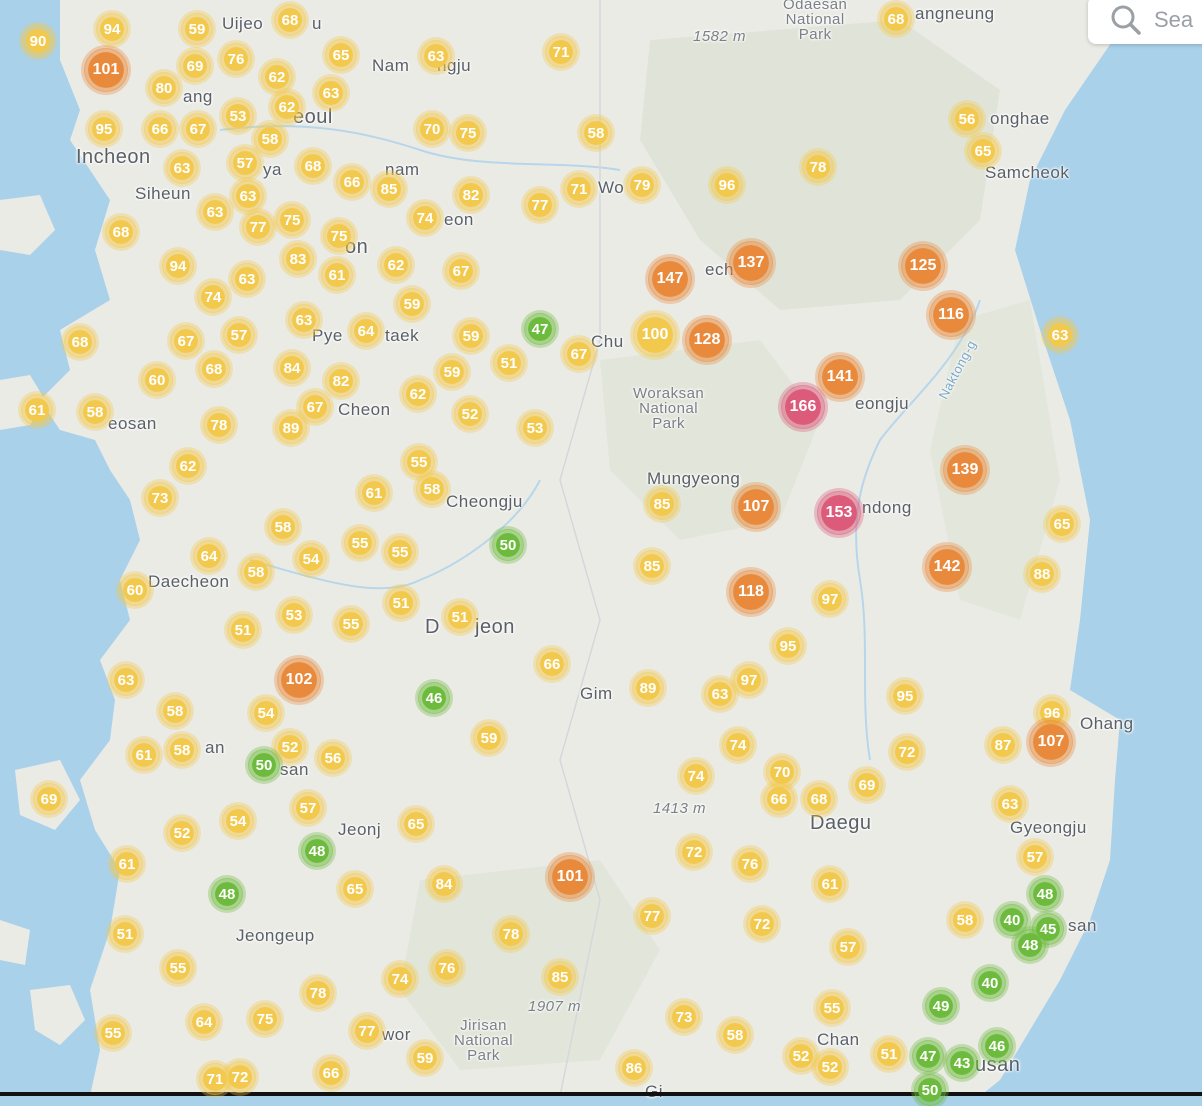 The height and width of the screenshot is (1106, 1202). I want to click on aqi-marker: 77, so click(652, 916).